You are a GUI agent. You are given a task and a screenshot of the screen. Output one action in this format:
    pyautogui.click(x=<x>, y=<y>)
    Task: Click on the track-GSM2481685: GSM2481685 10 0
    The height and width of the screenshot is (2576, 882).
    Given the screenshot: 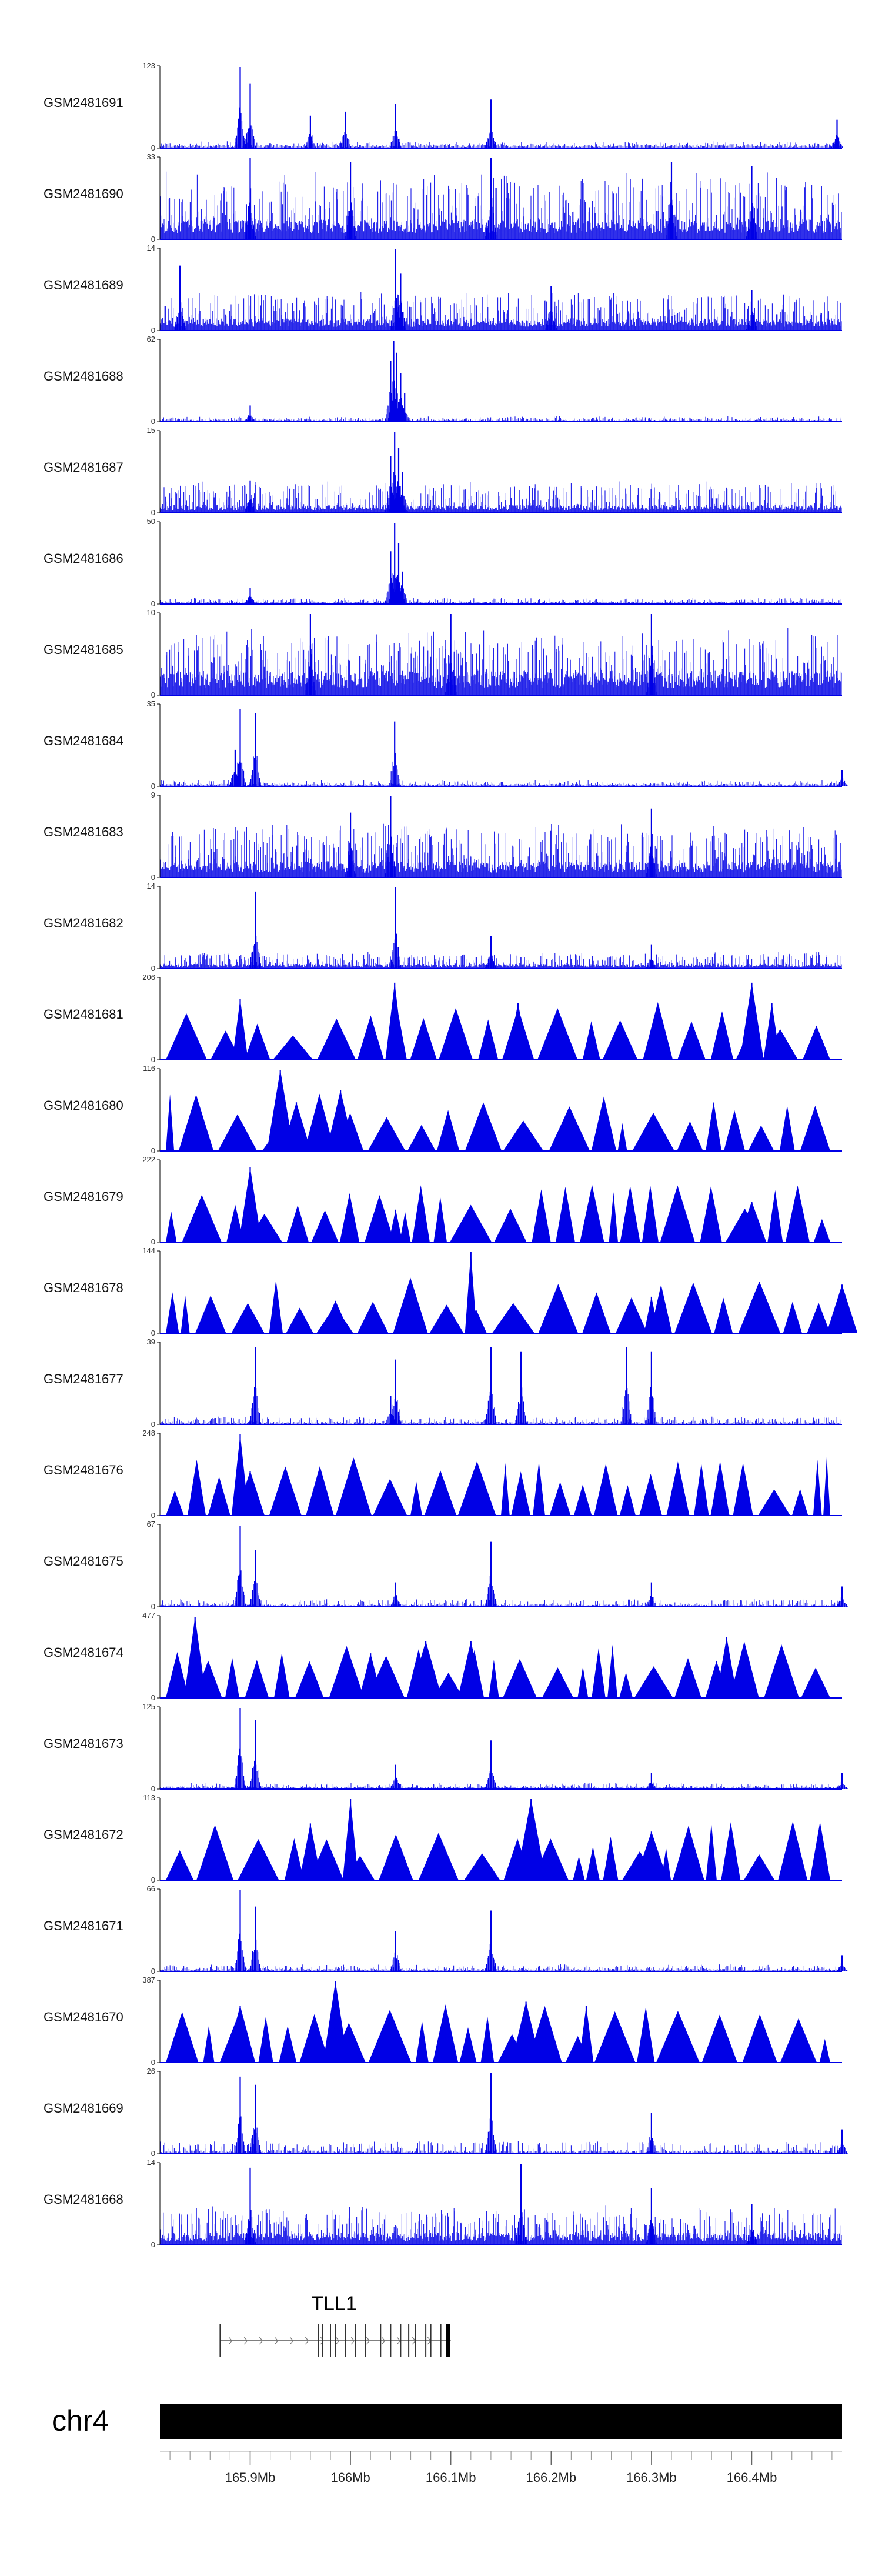 What is the action you would take?
    pyautogui.click(x=443, y=653)
    